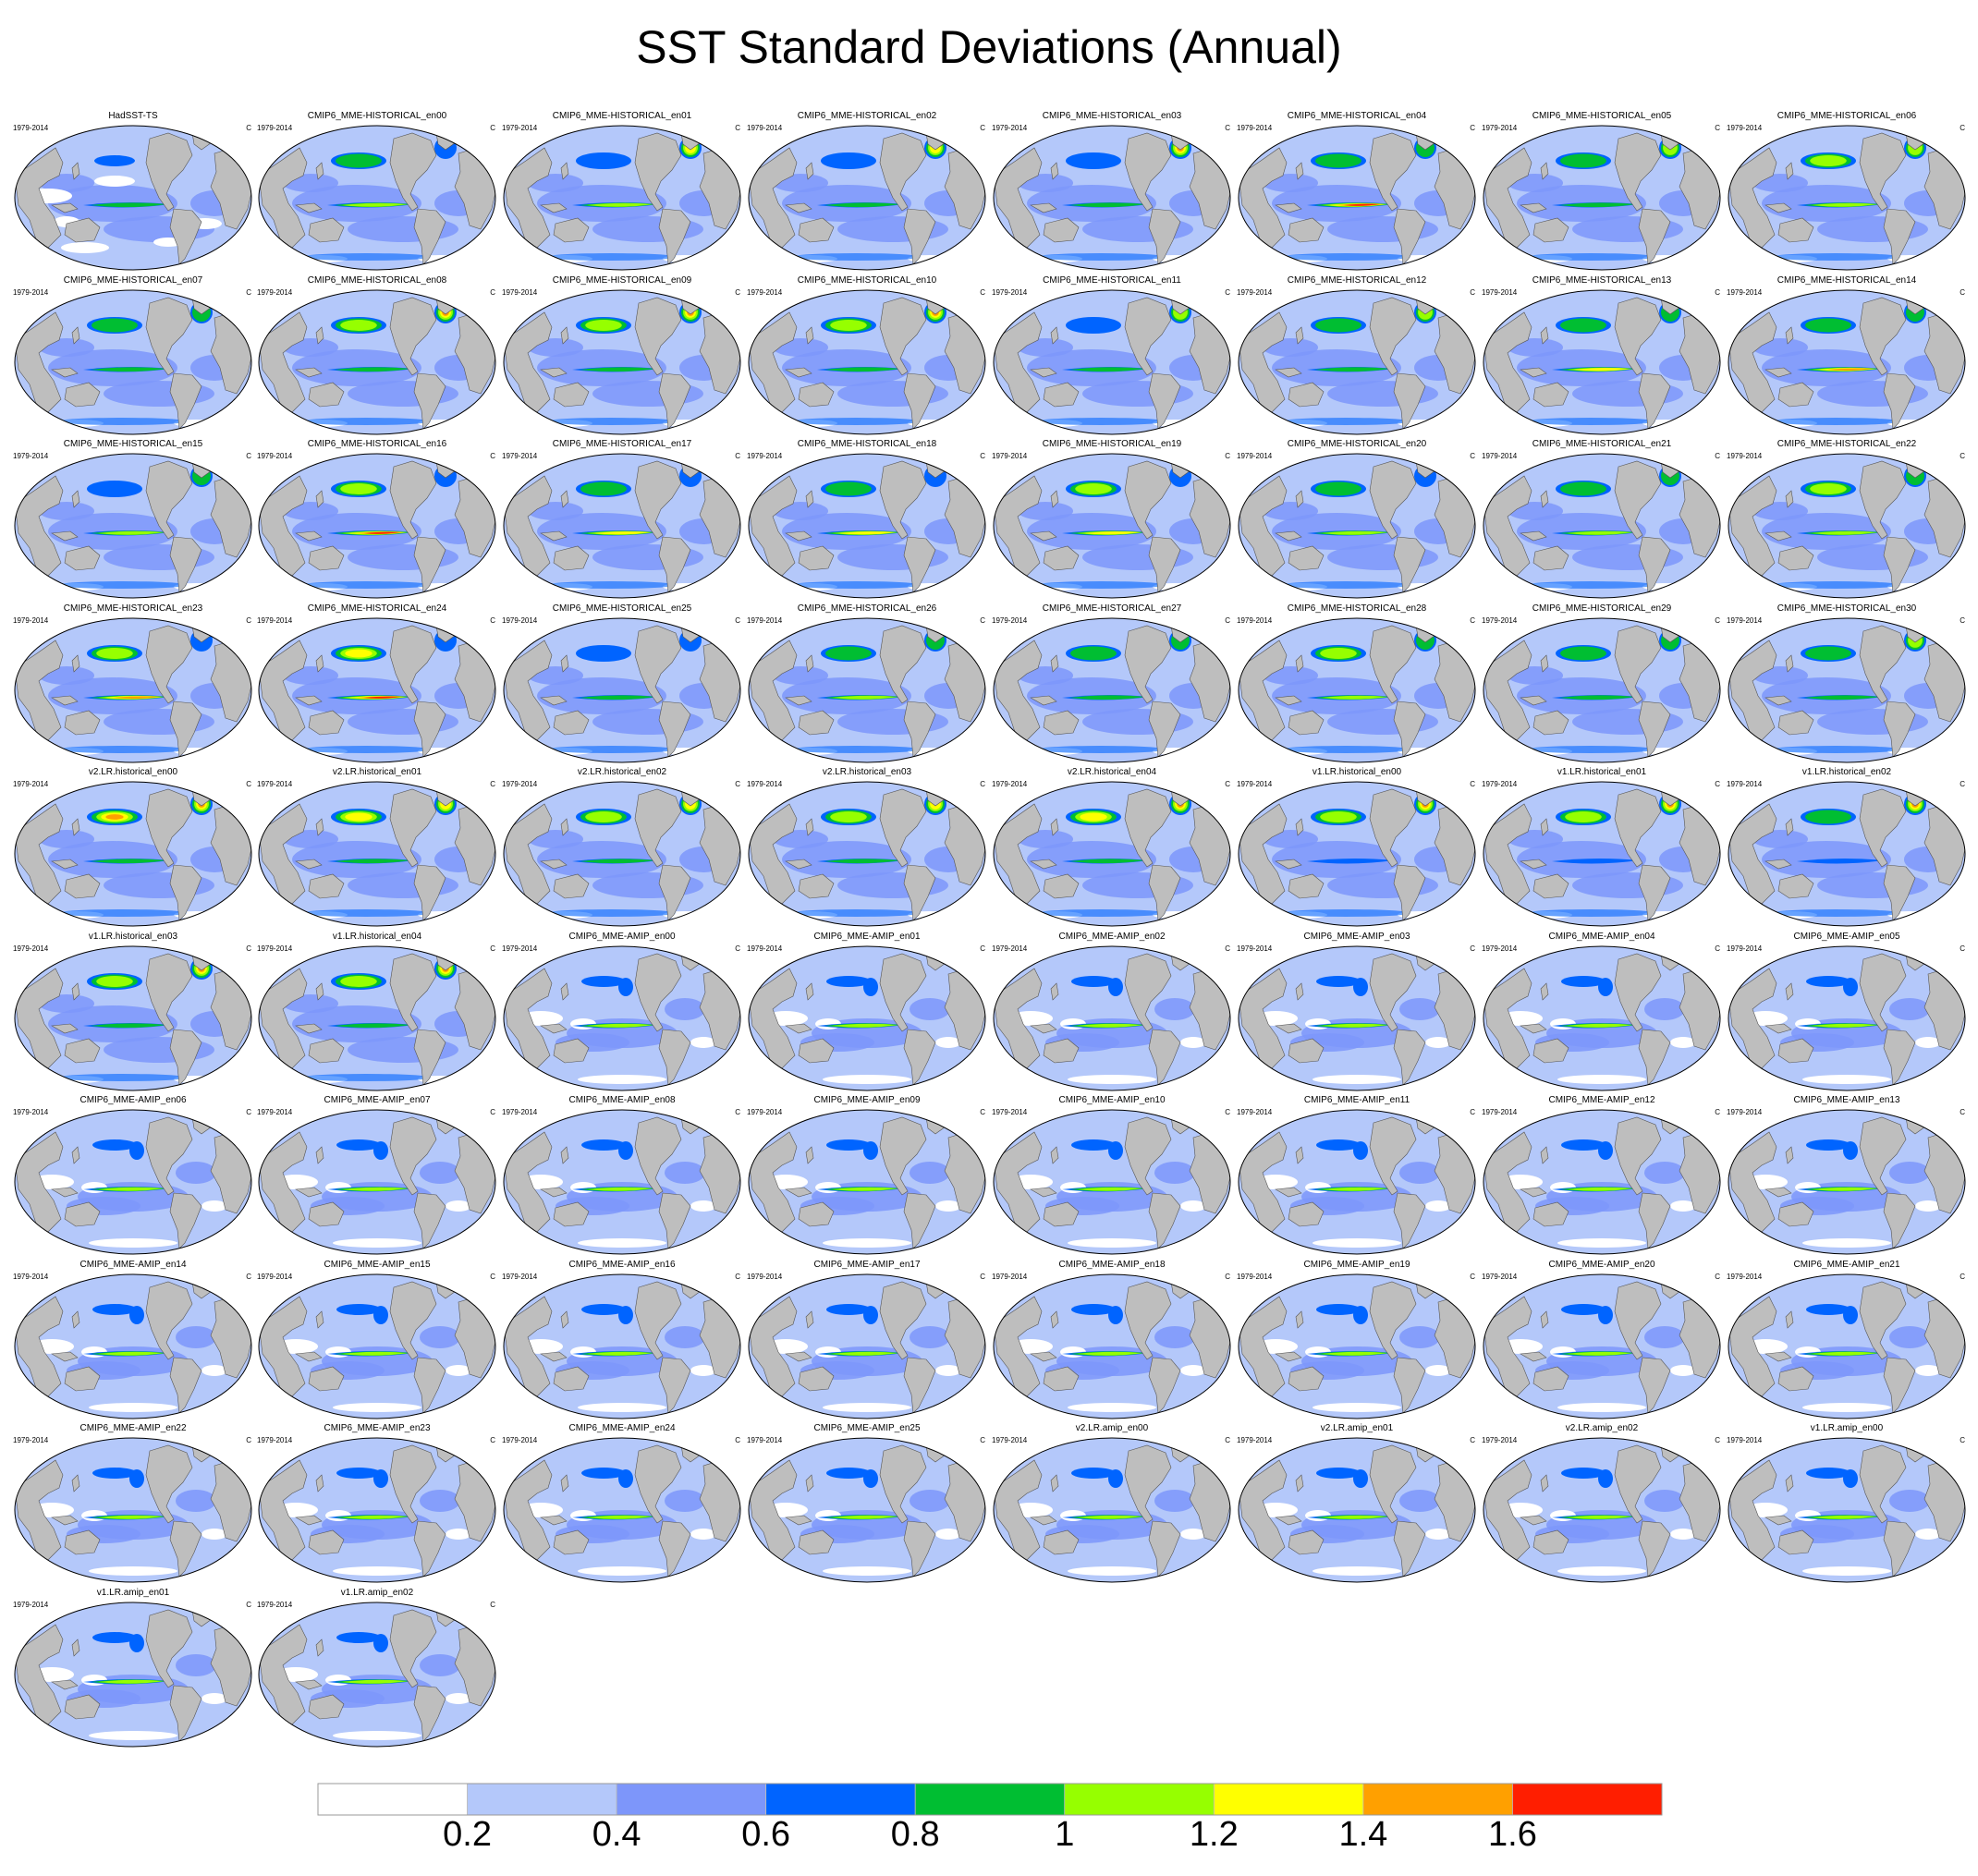  Describe the element at coordinates (1065, 1834) in the screenshot. I see `colorbar-tick-label: 1` at that location.